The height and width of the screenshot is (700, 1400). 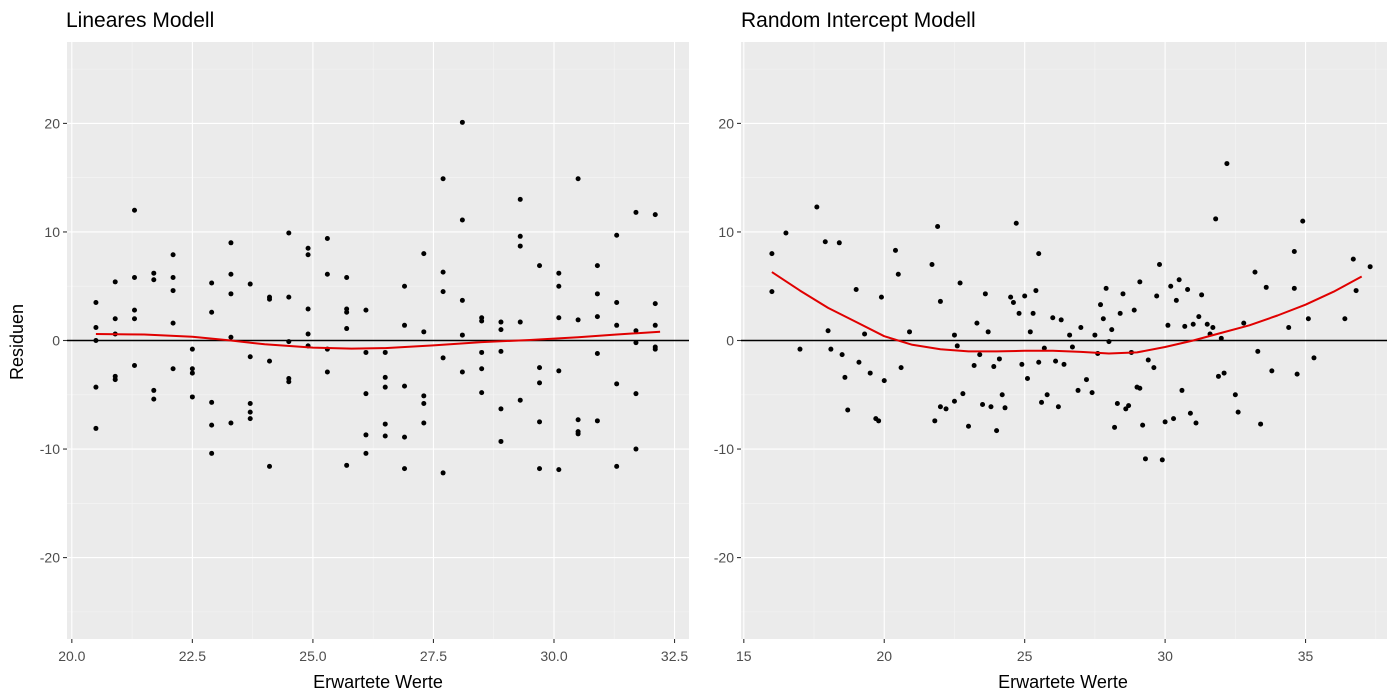 What do you see at coordinates (884, 656) in the screenshot?
I see `x-tick-label: 20` at bounding box center [884, 656].